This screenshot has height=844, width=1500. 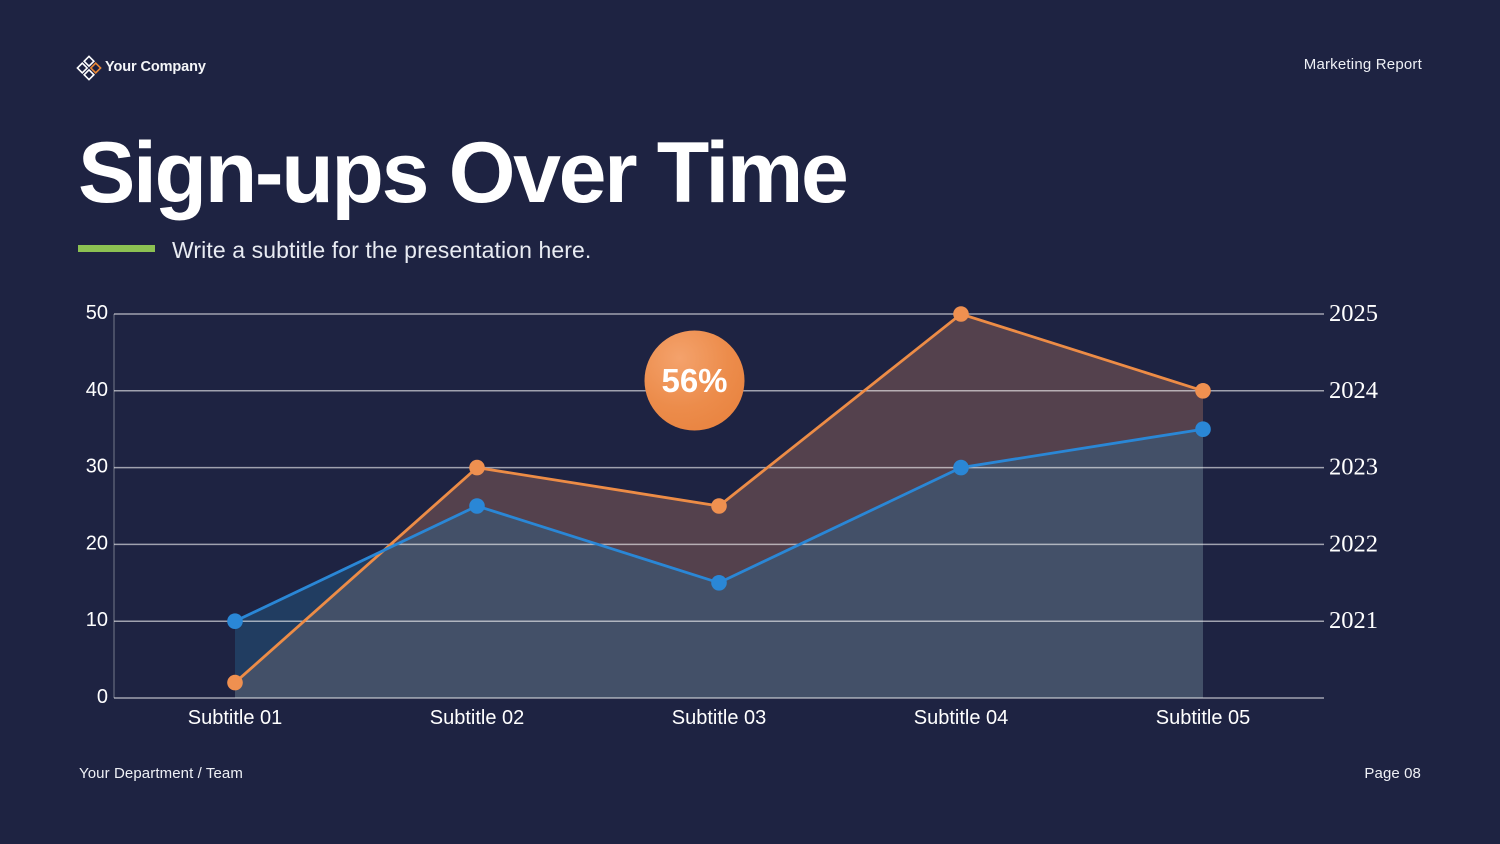 I want to click on svg-text: 56%, so click(x=694, y=380).